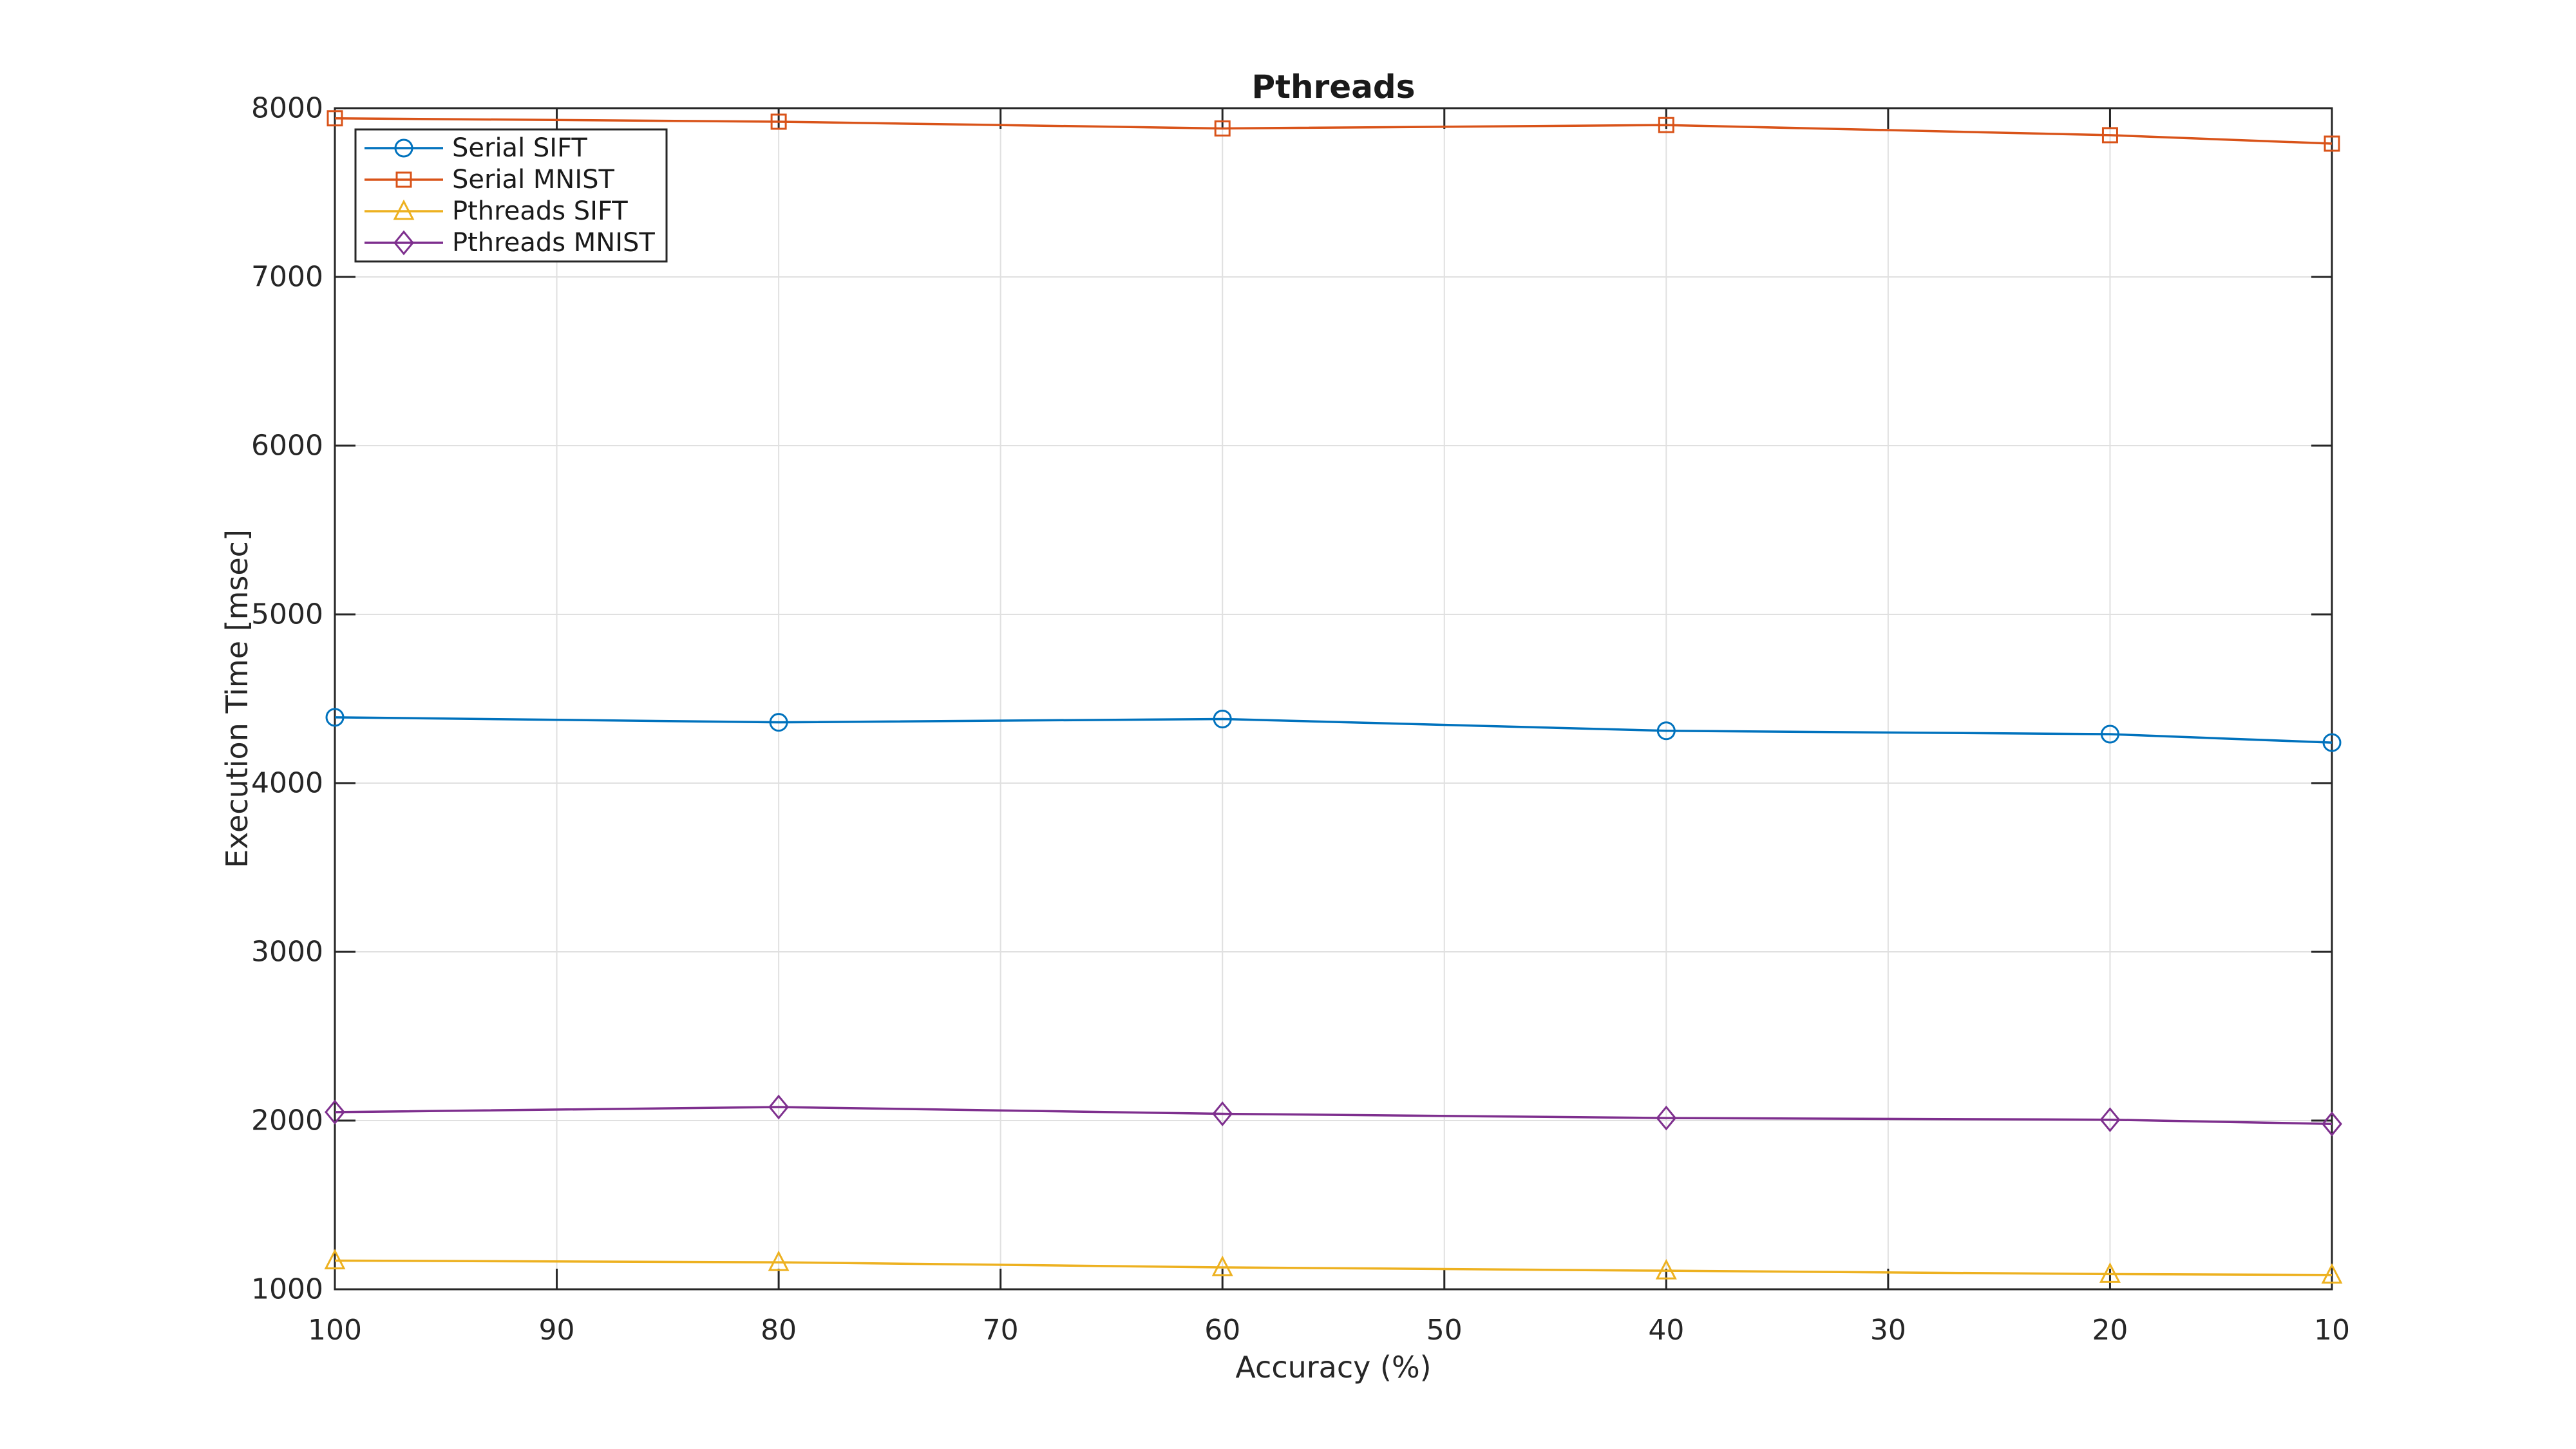  Describe the element at coordinates (287, 277) in the screenshot. I see `y-tick-label: 7000` at that location.